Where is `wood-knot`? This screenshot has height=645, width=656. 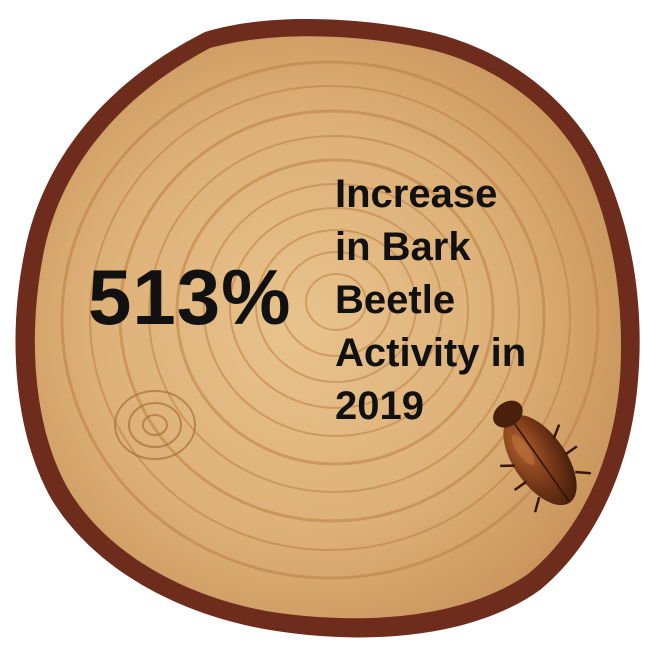
wood-knot is located at coordinates (155, 425).